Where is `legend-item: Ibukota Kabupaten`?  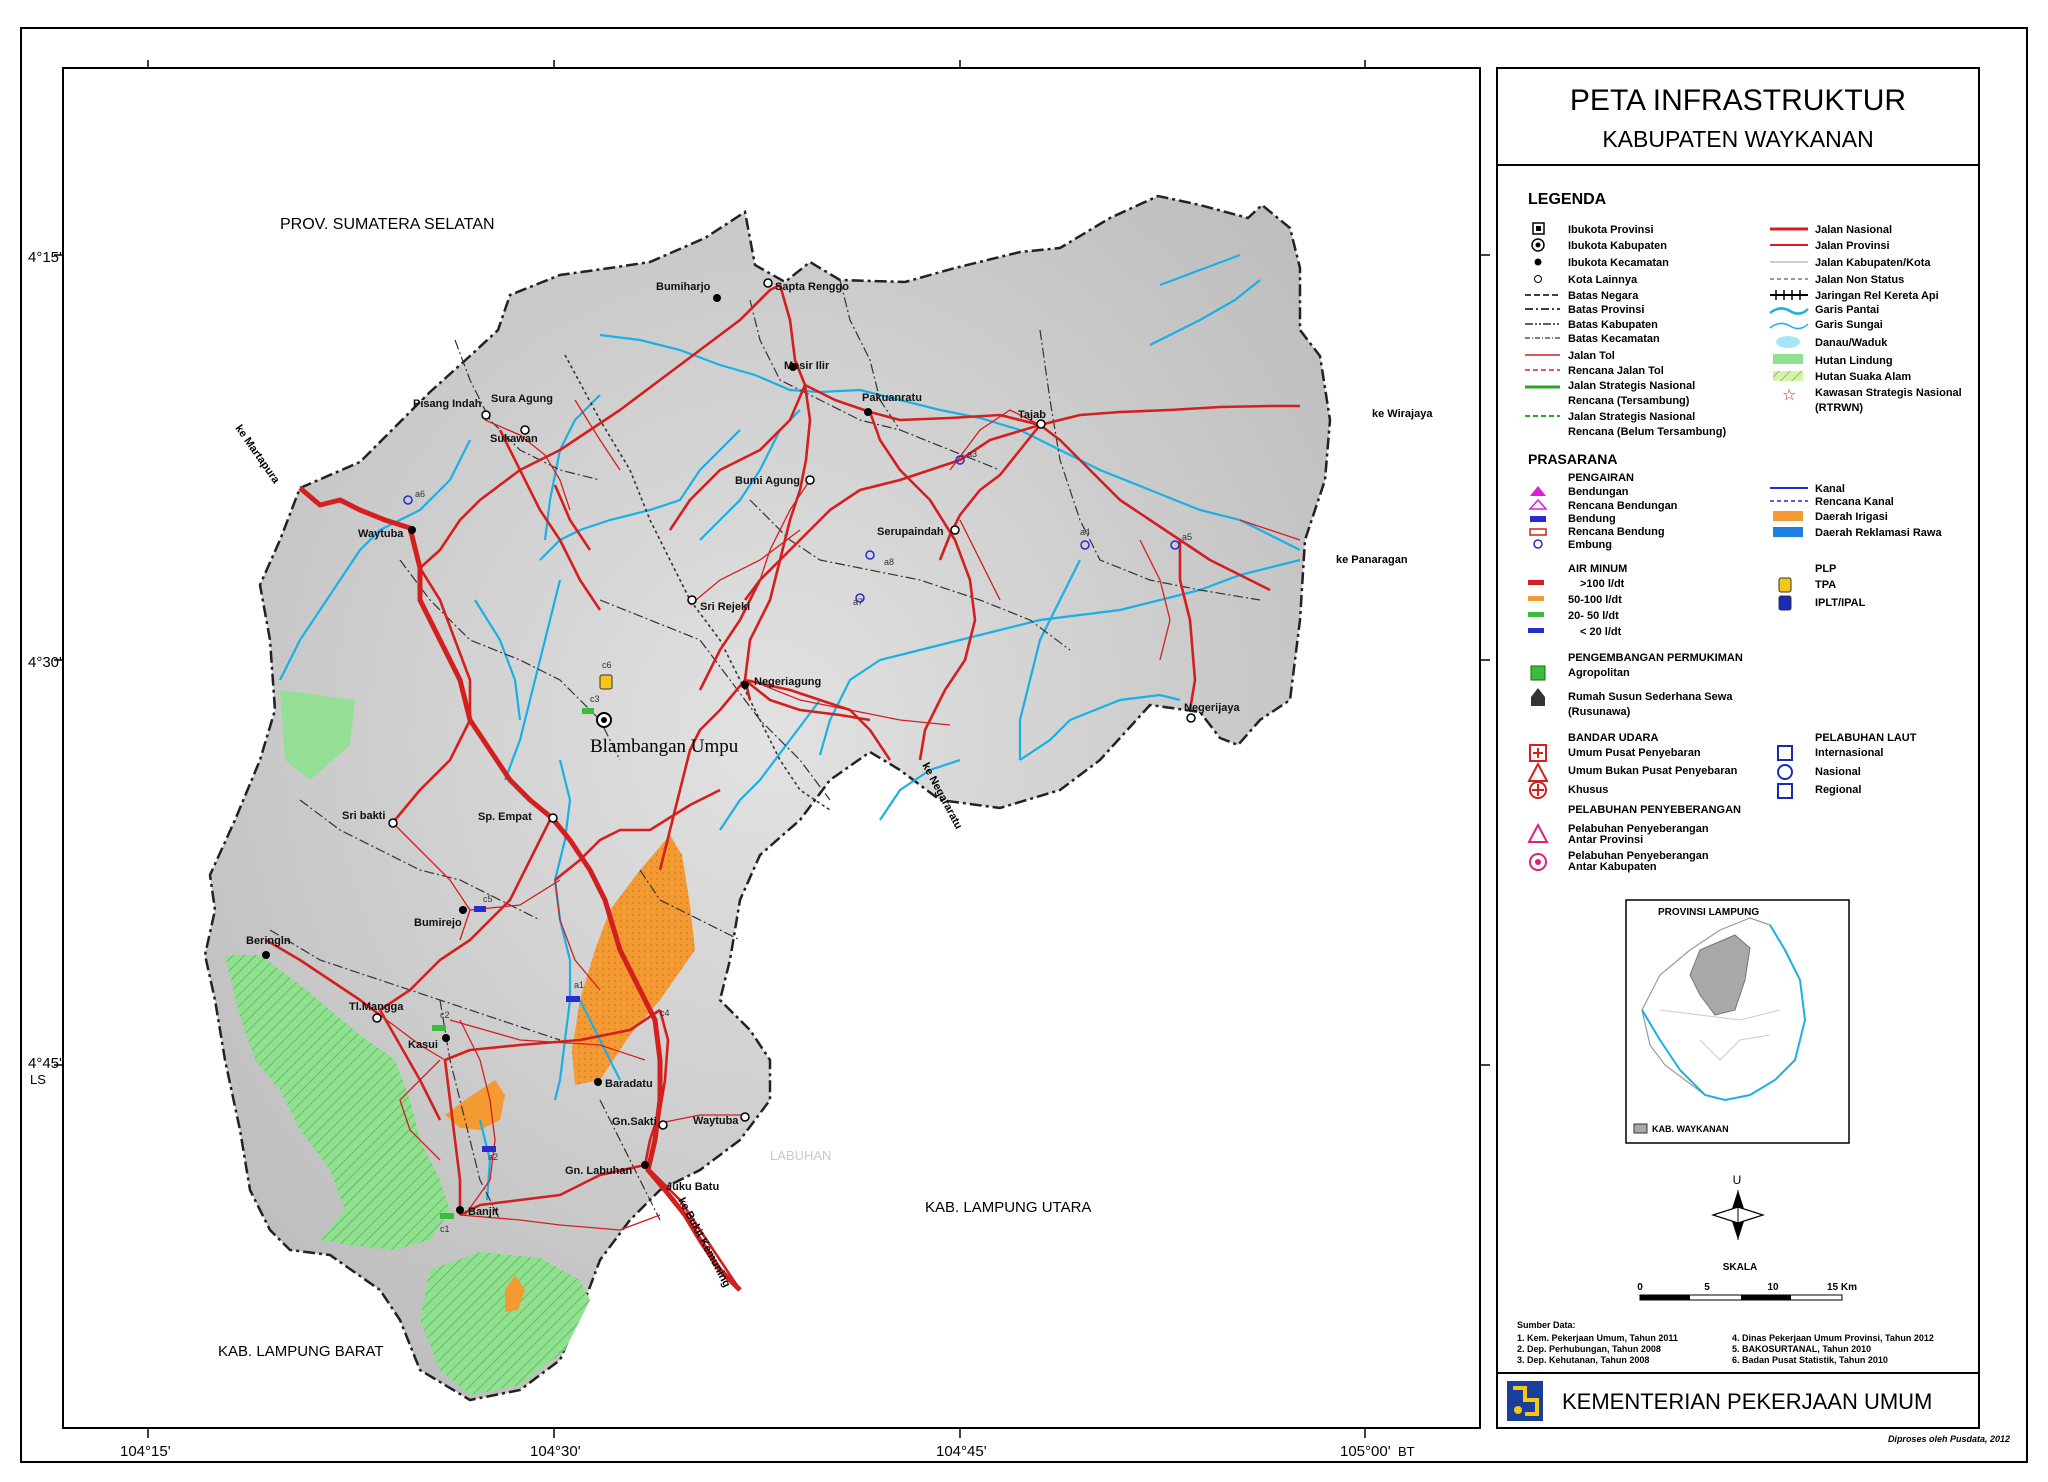
legend-item: Ibukota Kabupaten is located at coordinates (1617, 246).